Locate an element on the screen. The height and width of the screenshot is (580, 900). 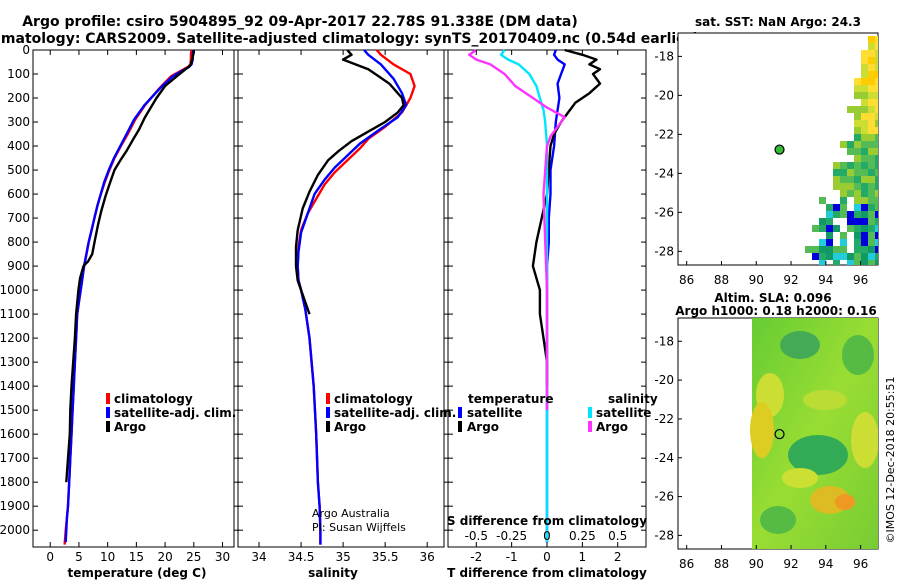
depth-tick-label: 300 is located at coordinates (18, 122).